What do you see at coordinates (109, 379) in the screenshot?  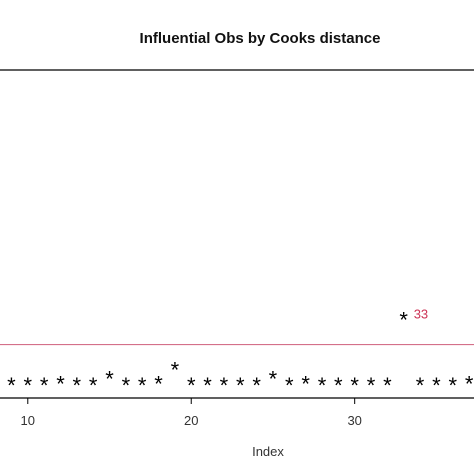 I see `data-point-15: *` at bounding box center [109, 379].